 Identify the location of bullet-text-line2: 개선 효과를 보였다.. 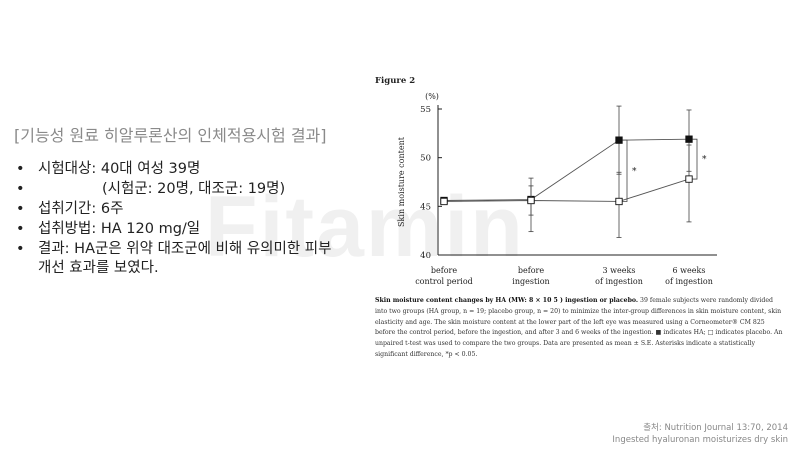
(98, 268).